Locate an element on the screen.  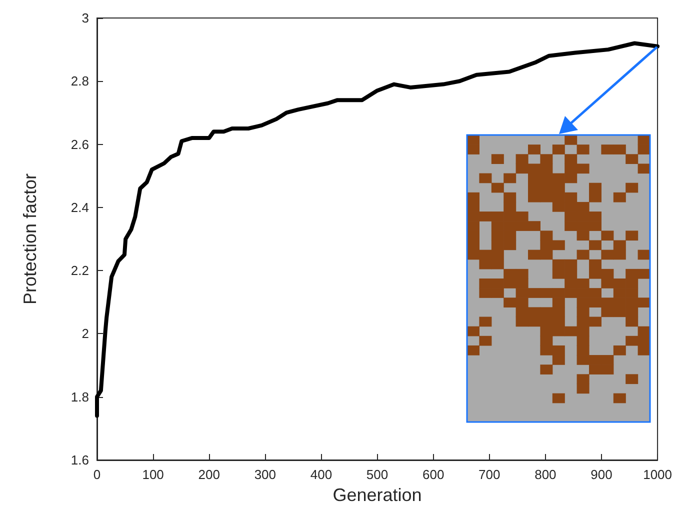
y-axis-title: Protection factor is located at coordinates (30, 239).